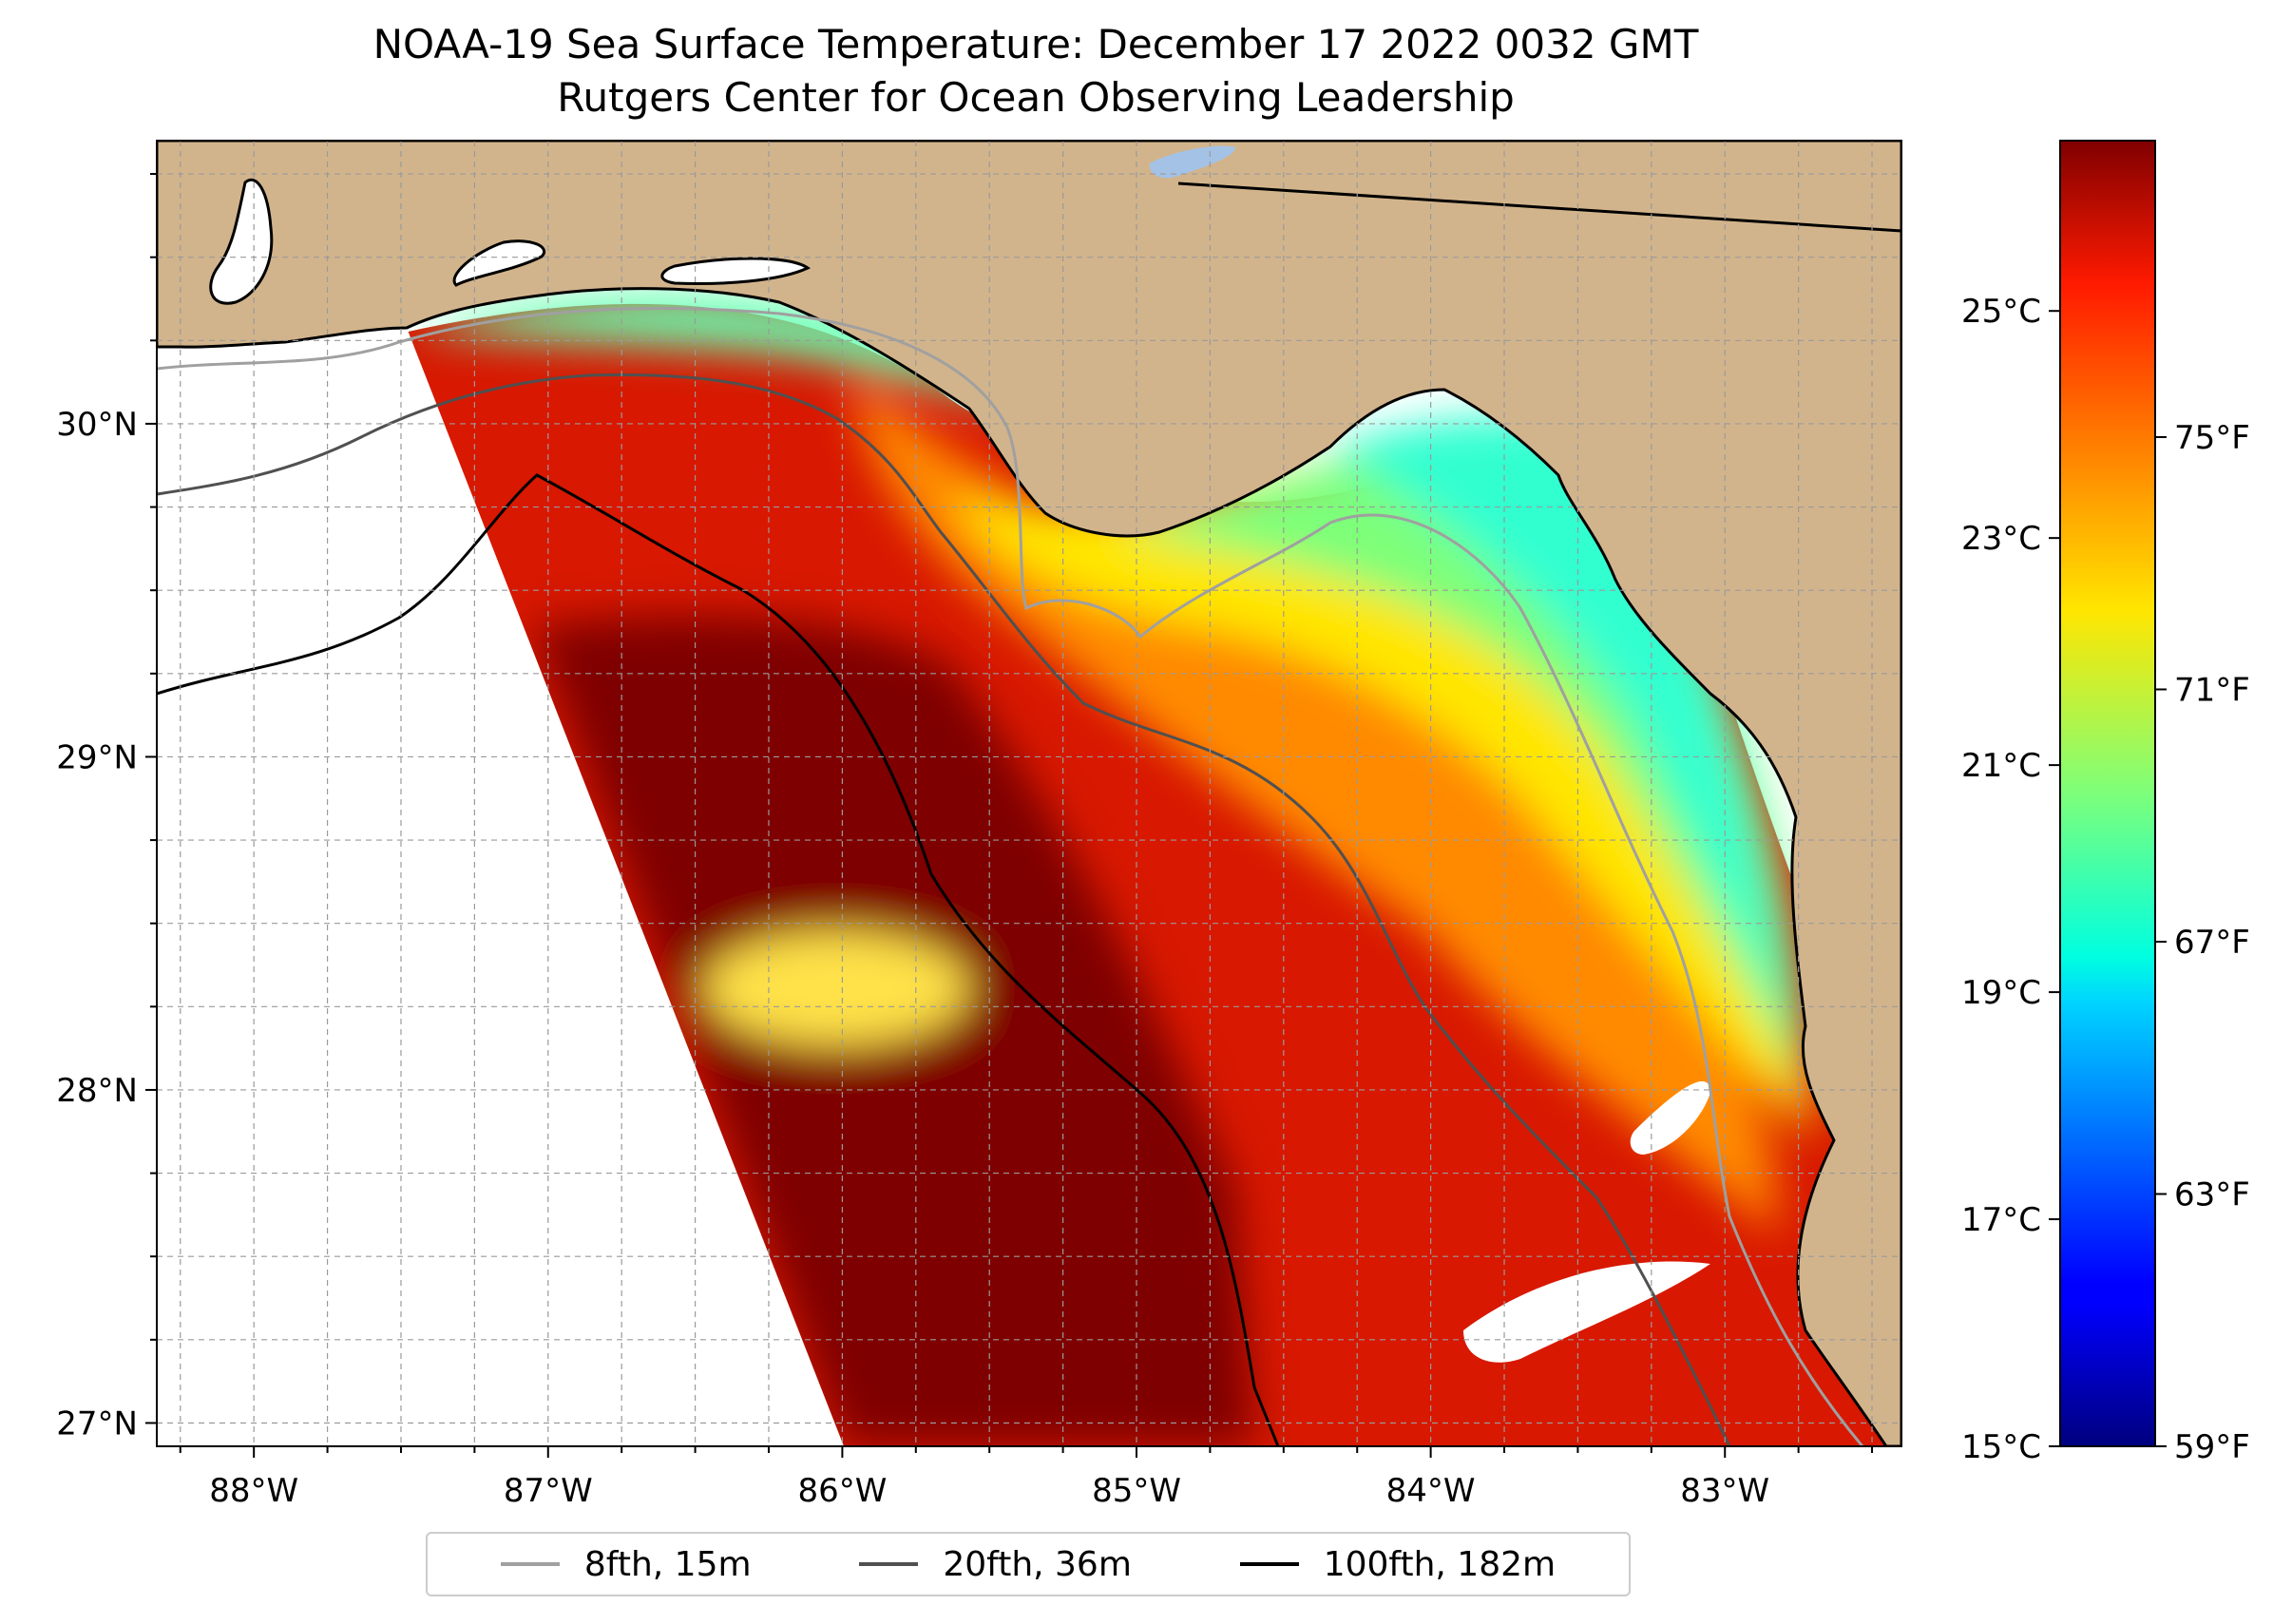  What do you see at coordinates (2001, 993) in the screenshot?
I see `colorbar-c-tick-label: 19°C` at bounding box center [2001, 993].